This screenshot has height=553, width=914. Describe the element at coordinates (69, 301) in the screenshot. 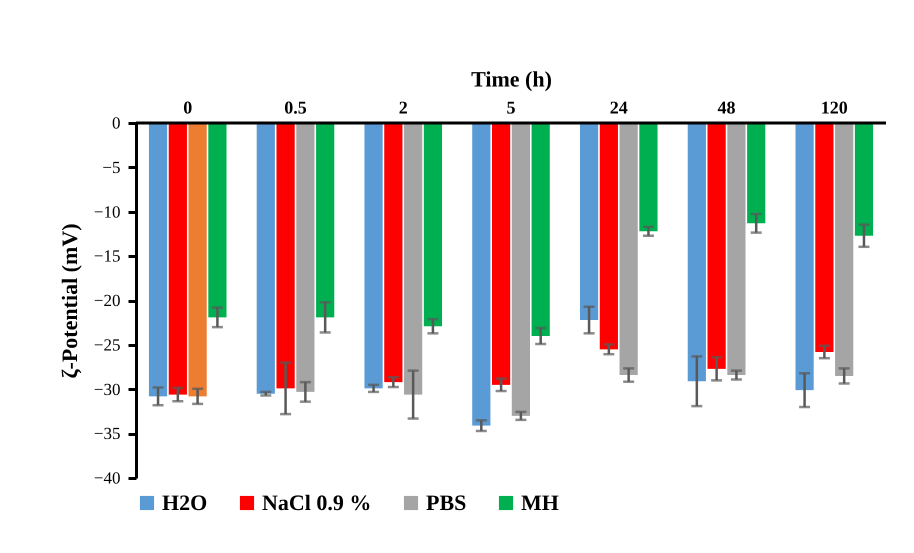

I see `y-axis-title: ζ-Potential (mV)` at that location.